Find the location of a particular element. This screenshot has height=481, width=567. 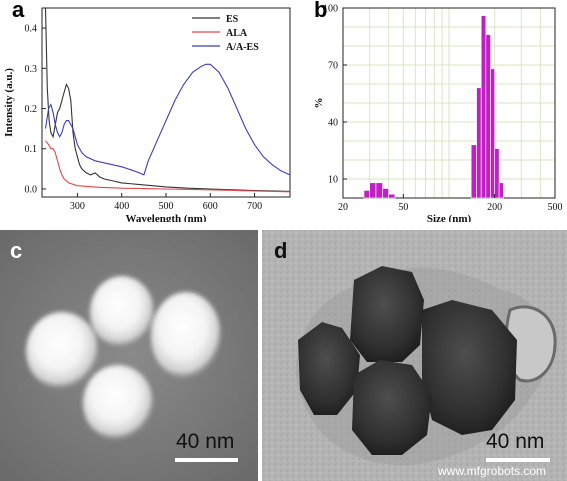

particle-right-d is located at coordinates (469, 367).